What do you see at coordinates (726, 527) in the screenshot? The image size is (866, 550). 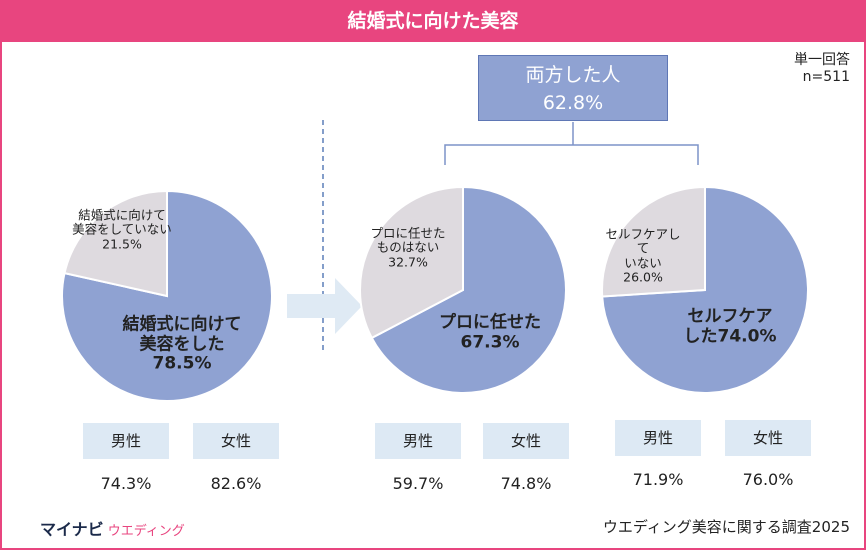 I see `source: ウエディング美容に関する調査2025` at bounding box center [726, 527].